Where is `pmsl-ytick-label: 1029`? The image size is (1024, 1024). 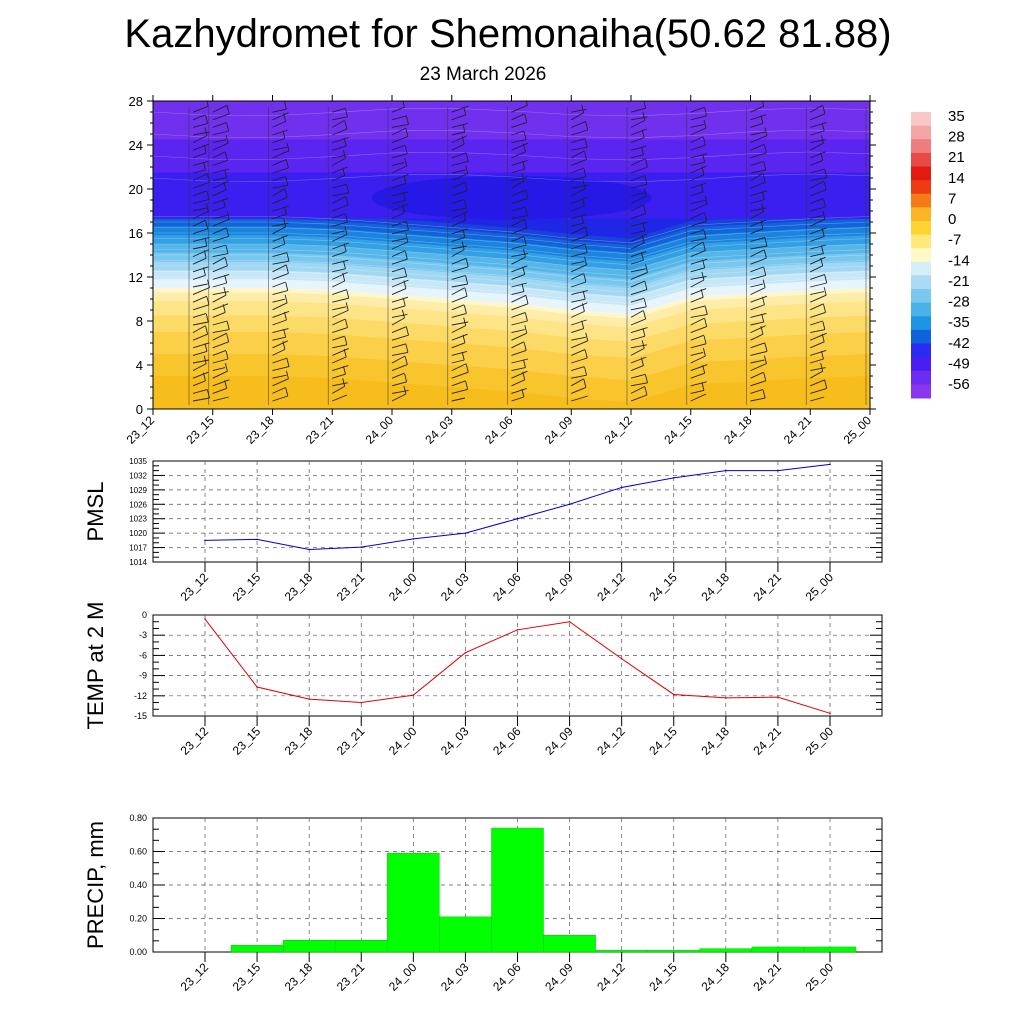
pmsl-ytick-label: 1029 is located at coordinates (138, 490).